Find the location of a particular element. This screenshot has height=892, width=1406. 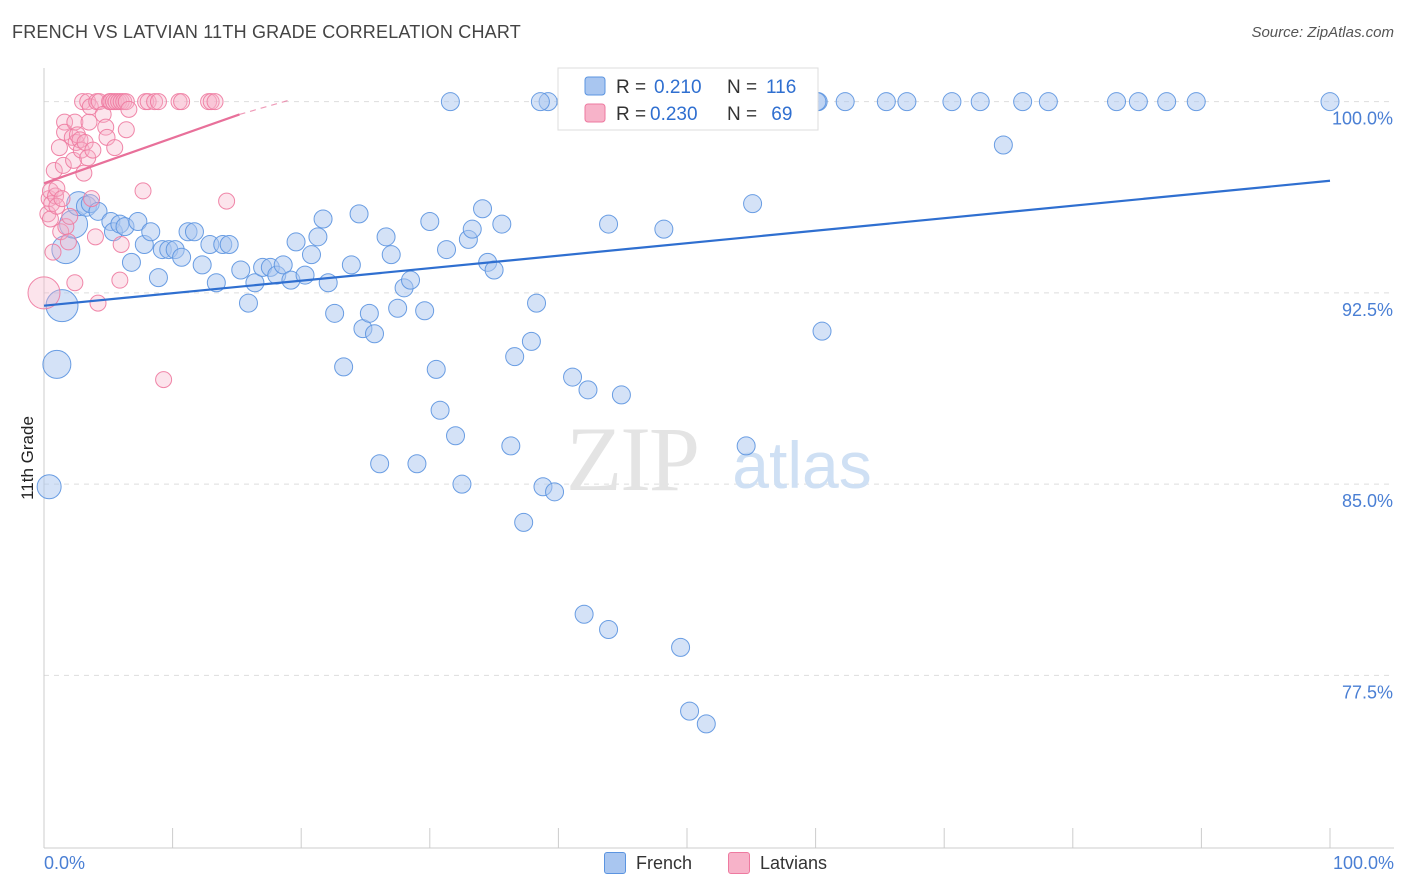

legend-french-n-value: 116 is located at coordinates (781, 87).